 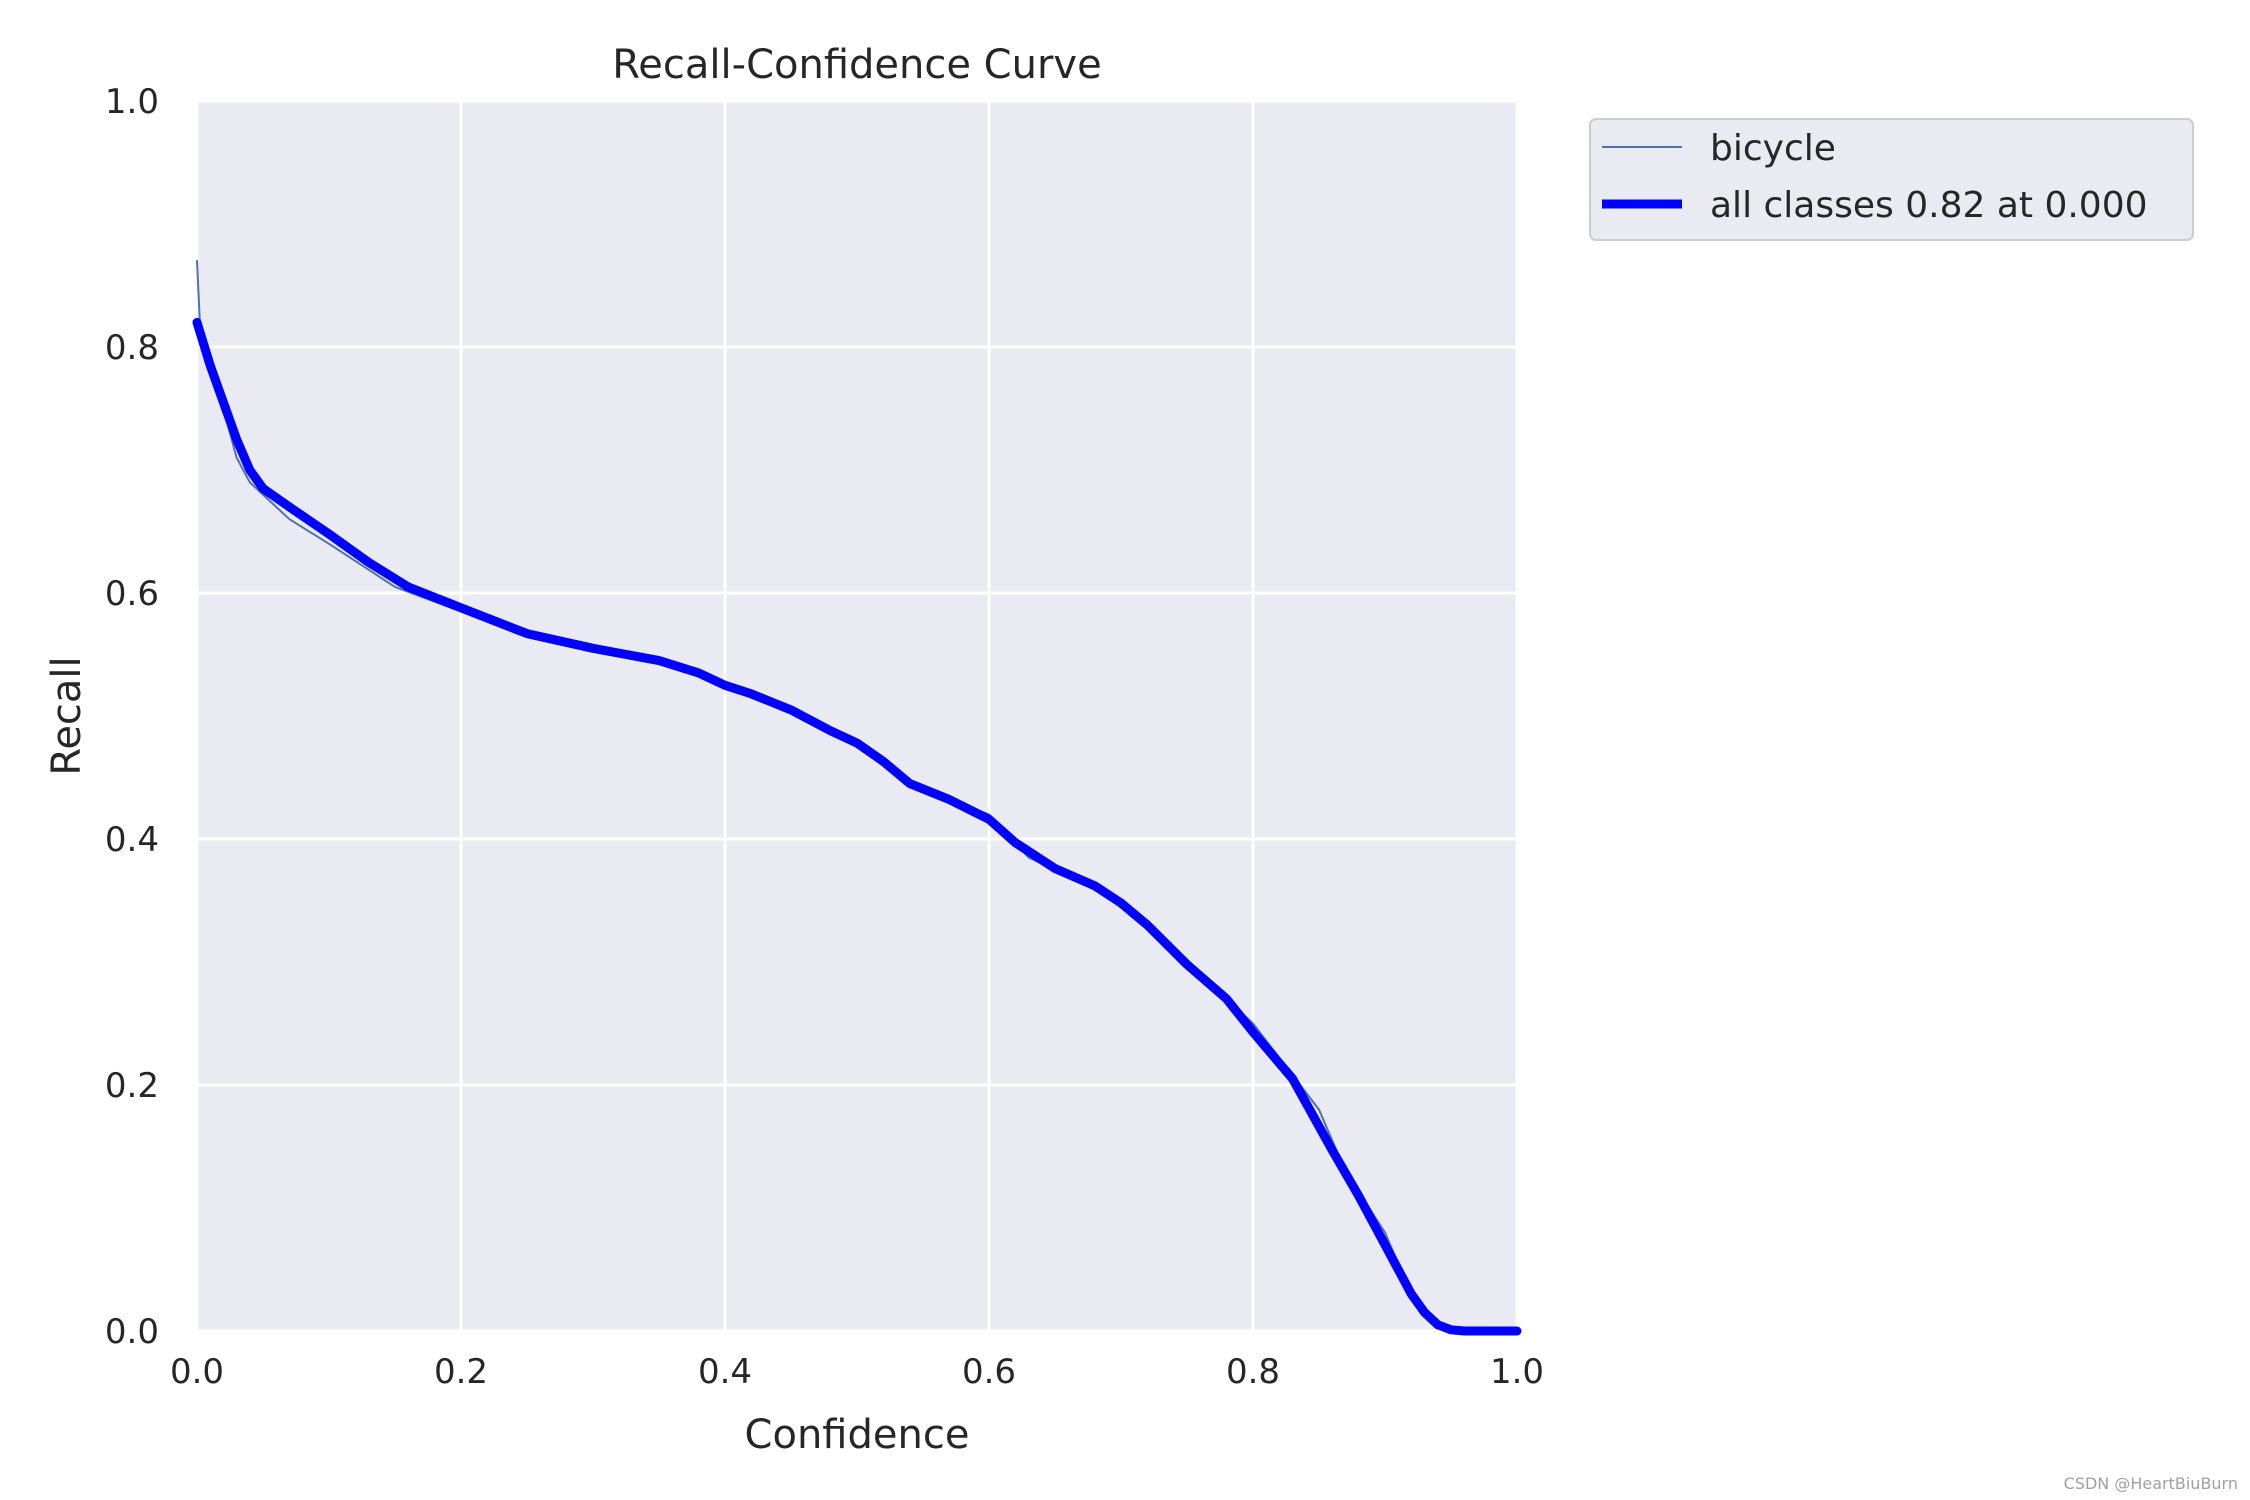 What do you see at coordinates (132, 348) in the screenshot?
I see `y-tick-label: 0.8` at bounding box center [132, 348].